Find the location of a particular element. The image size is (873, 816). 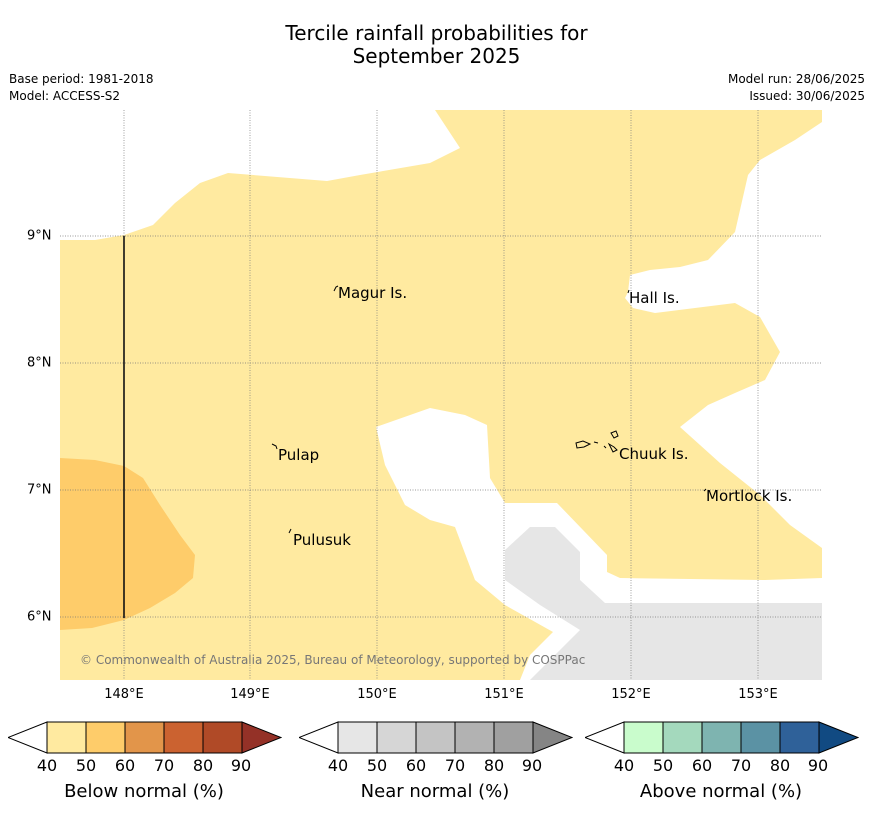

magur-island-shape is located at coordinates (336, 288).